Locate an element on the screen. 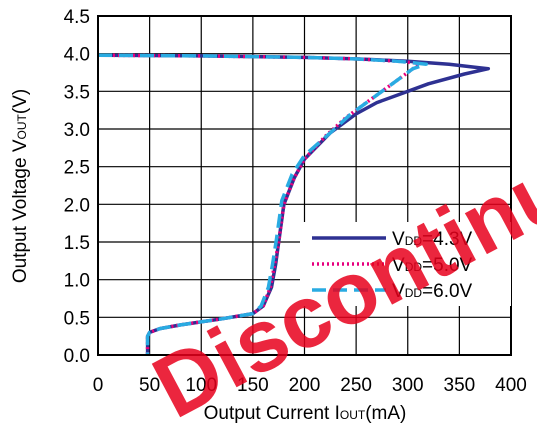 This screenshot has height=428, width=537. y-tick-label: 3.0 is located at coordinates (77, 130).